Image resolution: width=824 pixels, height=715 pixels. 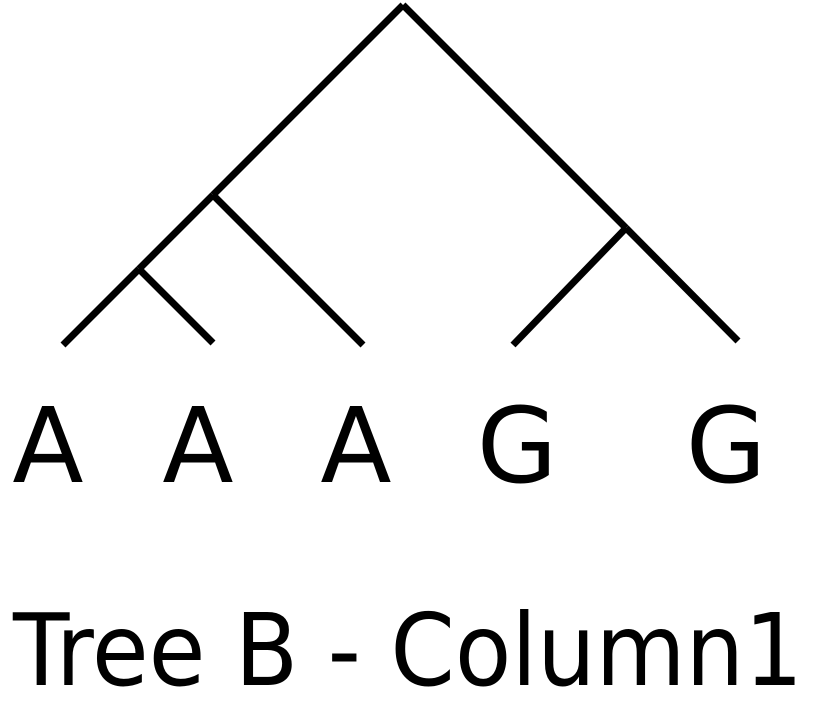 I want to click on leaf-label-3: A, so click(x=355, y=446).